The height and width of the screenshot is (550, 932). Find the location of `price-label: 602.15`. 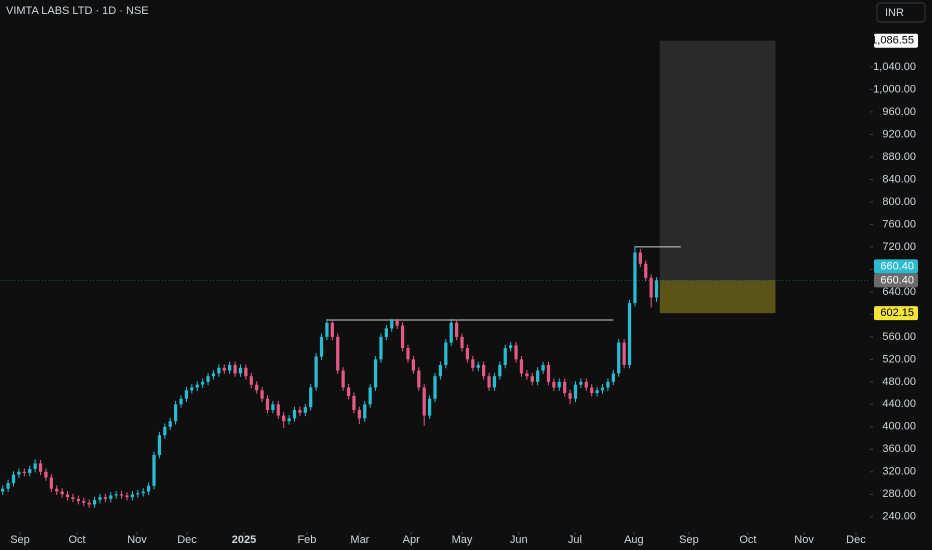

price-label: 602.15 is located at coordinates (897, 313).